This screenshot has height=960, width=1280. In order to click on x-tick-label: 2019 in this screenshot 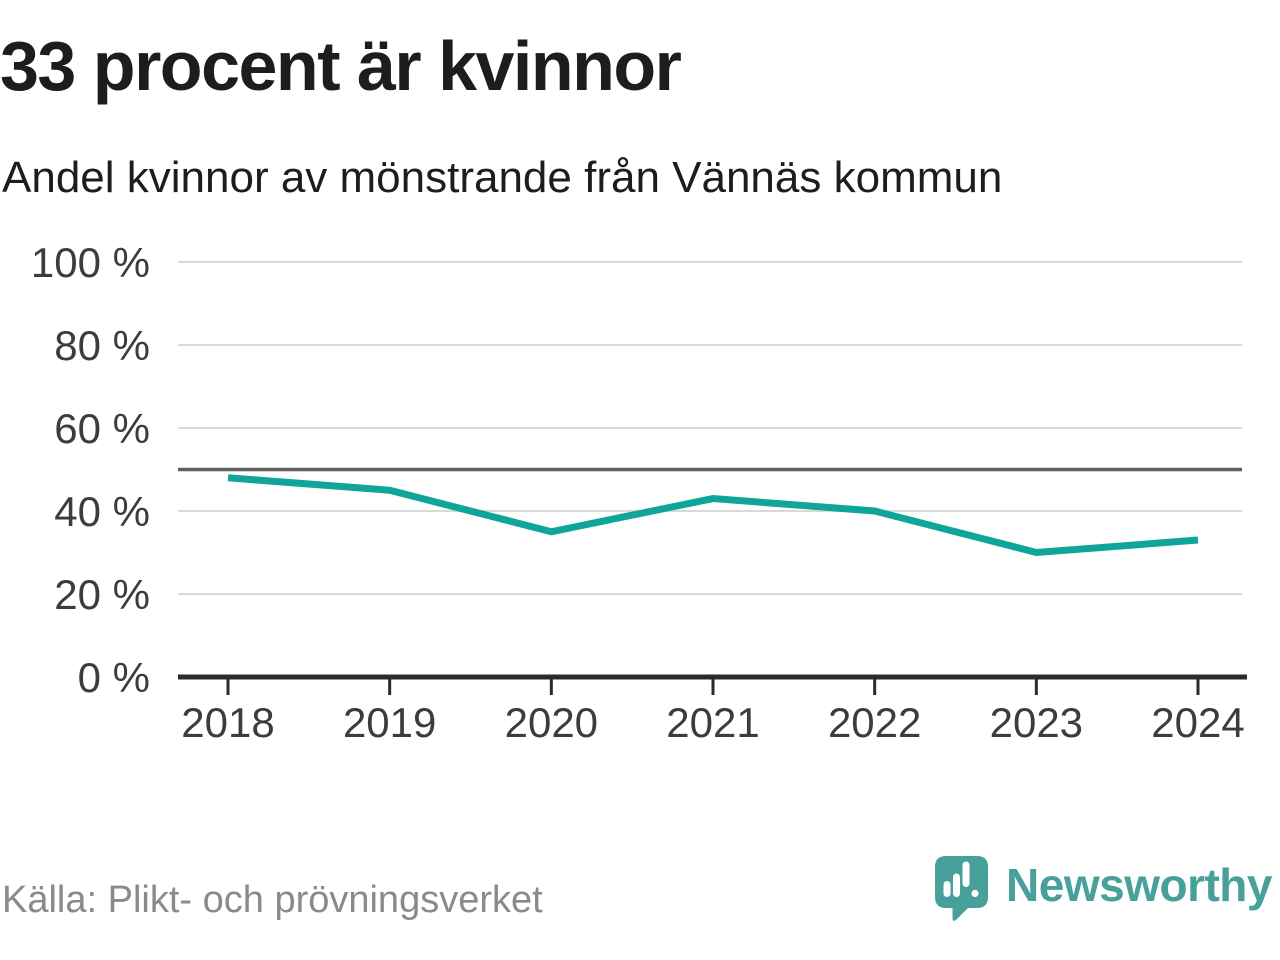, I will do `click(389, 722)`.